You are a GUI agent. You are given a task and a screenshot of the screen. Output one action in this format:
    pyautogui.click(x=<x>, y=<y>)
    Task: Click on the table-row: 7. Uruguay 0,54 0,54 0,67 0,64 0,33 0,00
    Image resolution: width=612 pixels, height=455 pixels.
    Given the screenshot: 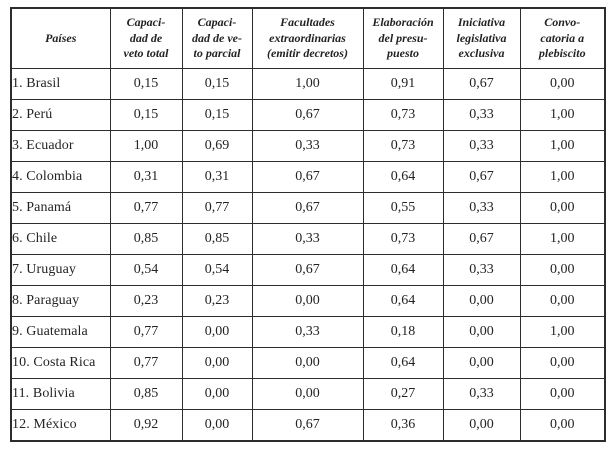 What is the action you would take?
    pyautogui.click(x=308, y=270)
    